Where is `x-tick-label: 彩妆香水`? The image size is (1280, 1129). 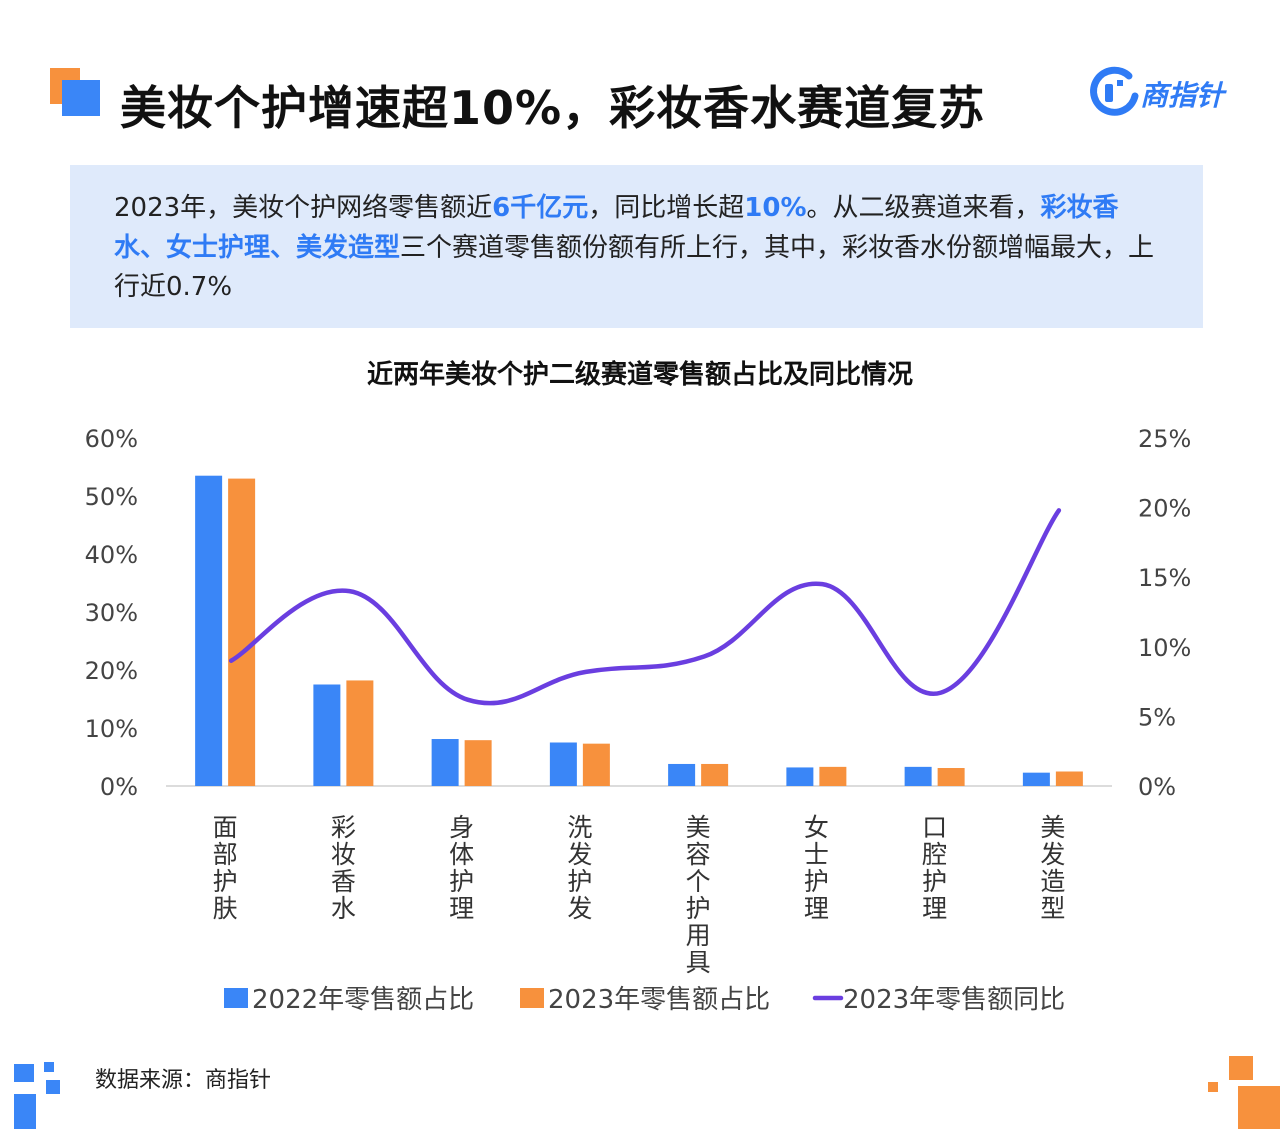 x-tick-label: 彩妆香水 is located at coordinates (343, 868).